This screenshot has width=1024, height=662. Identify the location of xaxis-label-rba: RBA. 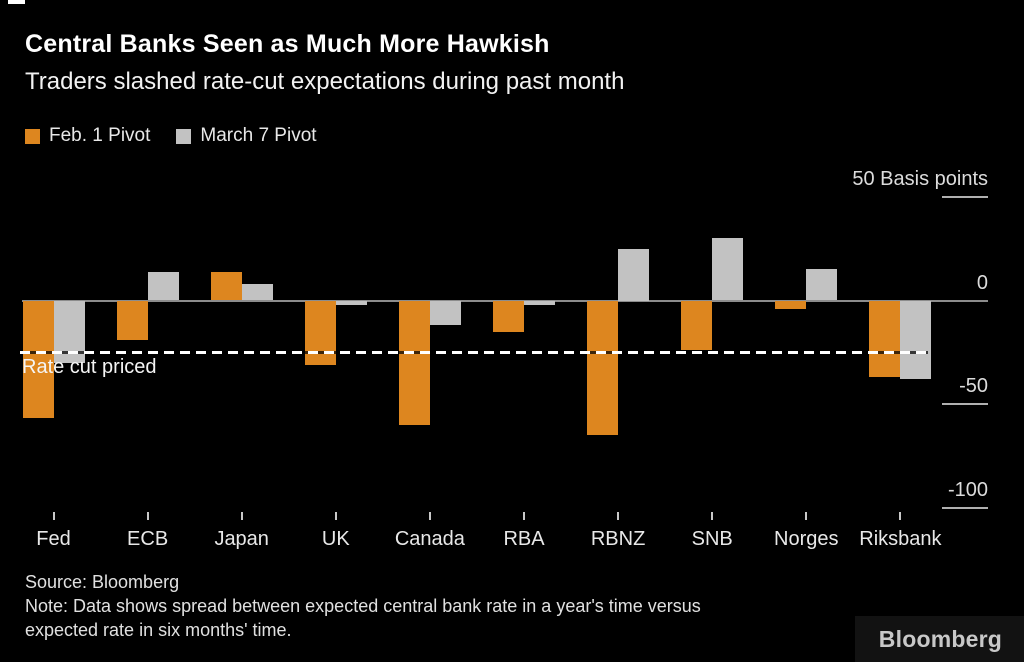
(524, 539).